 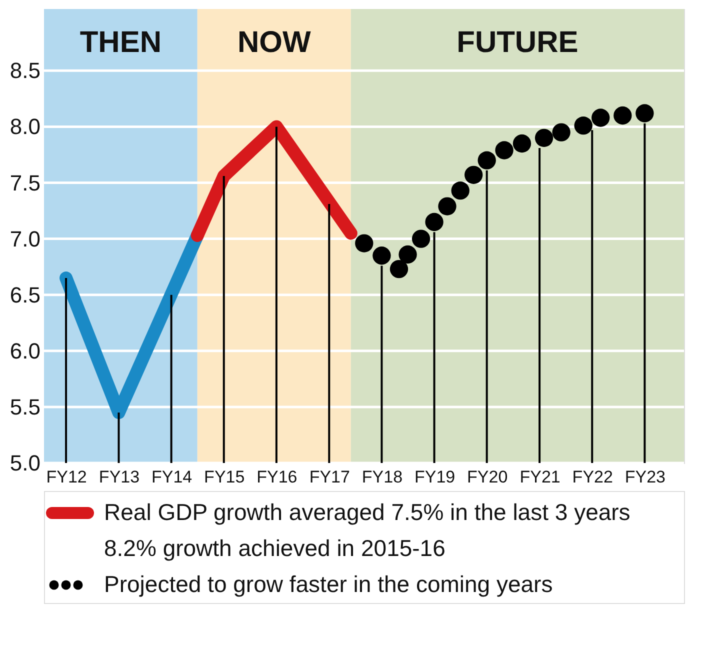 I want to click on x-tick-label: FY22, so click(x=592, y=477).